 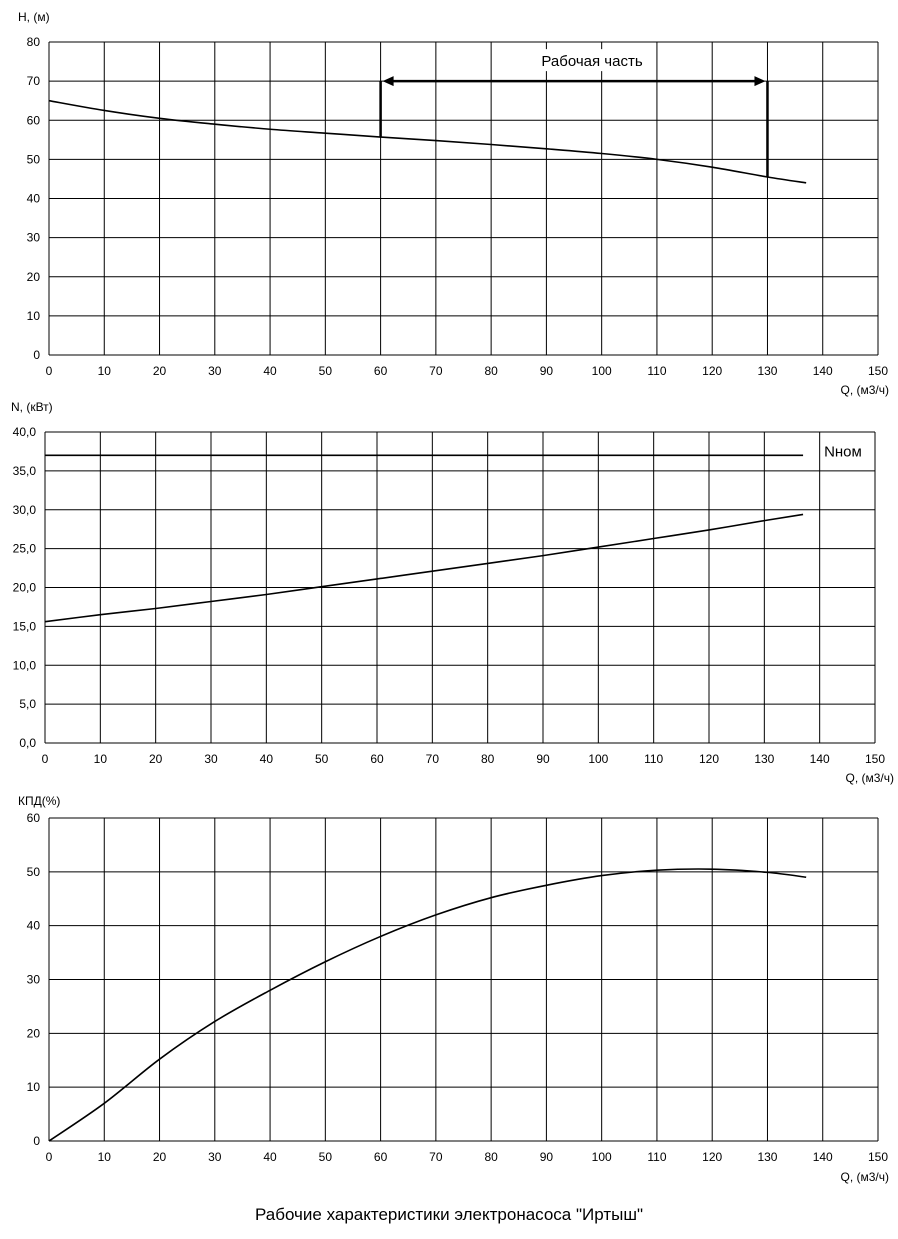 I want to click on working-range-arrowhead-right, so click(x=760, y=81).